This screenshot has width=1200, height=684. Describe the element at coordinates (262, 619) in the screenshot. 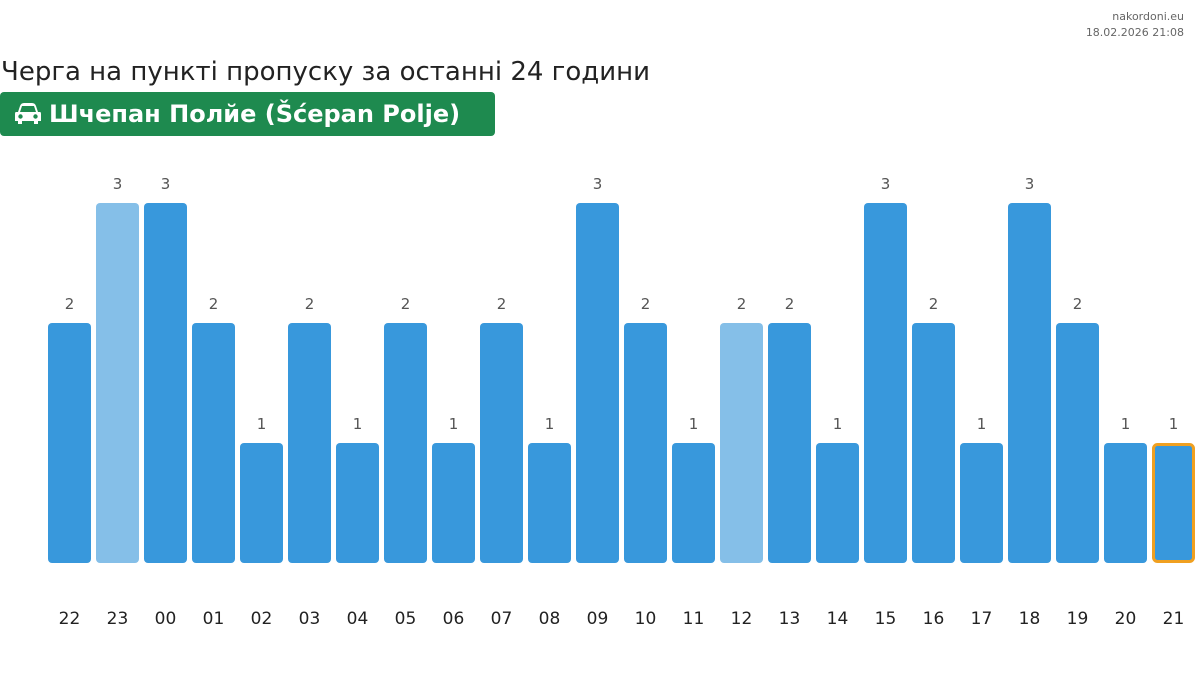

I see `tick-label-02: 02` at that location.